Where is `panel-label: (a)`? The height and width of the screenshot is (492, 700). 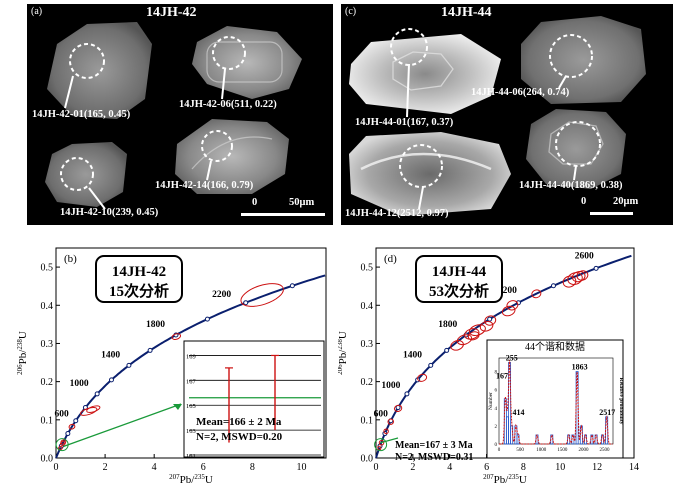 panel-label: (a) is located at coordinates (37, 11).